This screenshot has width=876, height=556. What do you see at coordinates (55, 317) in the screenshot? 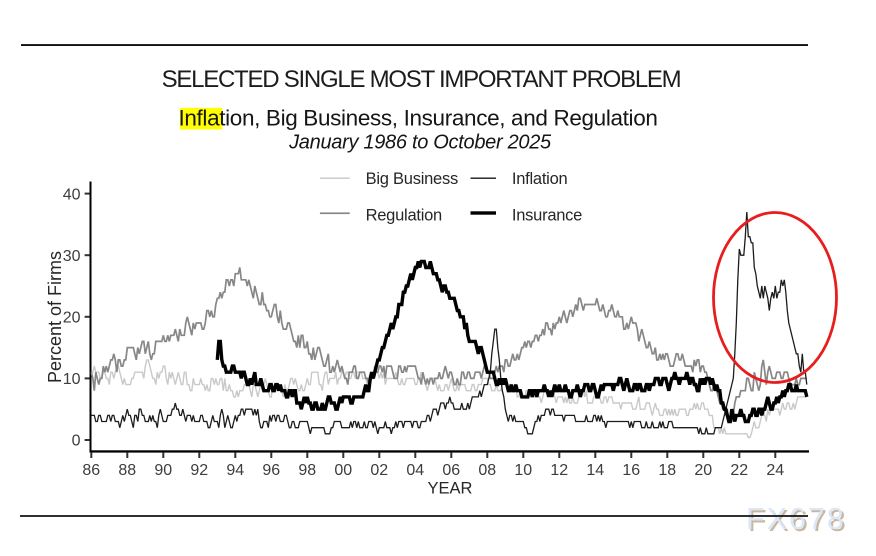
I see `svg-text: Percent of Firms` at bounding box center [55, 317].